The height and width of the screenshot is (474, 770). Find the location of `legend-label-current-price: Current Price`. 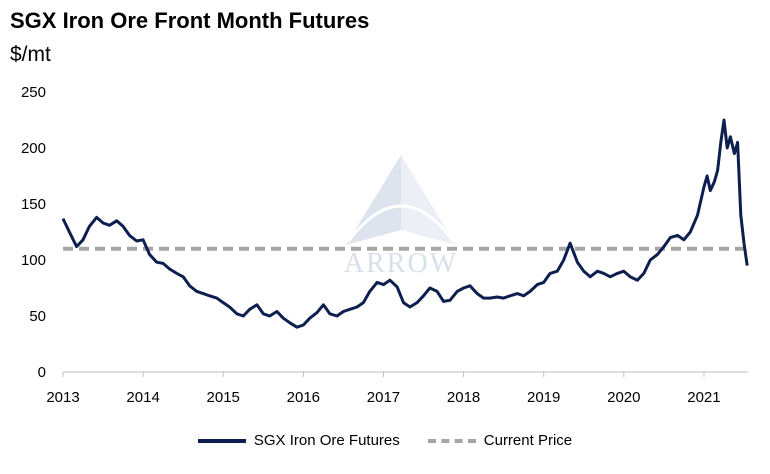

legend-label-current-price: Current Price is located at coordinates (528, 440).